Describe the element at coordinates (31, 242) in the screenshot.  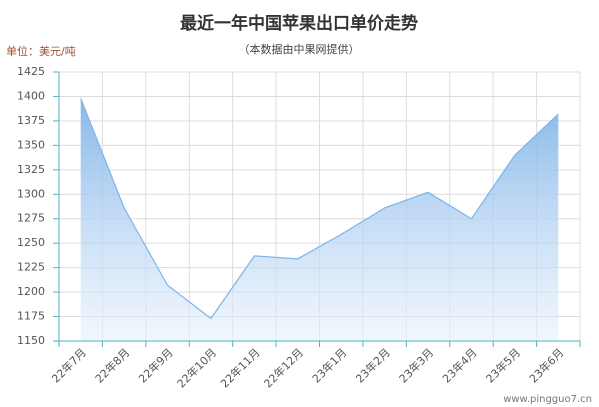
I see `y-tick-label: 1250` at that location.